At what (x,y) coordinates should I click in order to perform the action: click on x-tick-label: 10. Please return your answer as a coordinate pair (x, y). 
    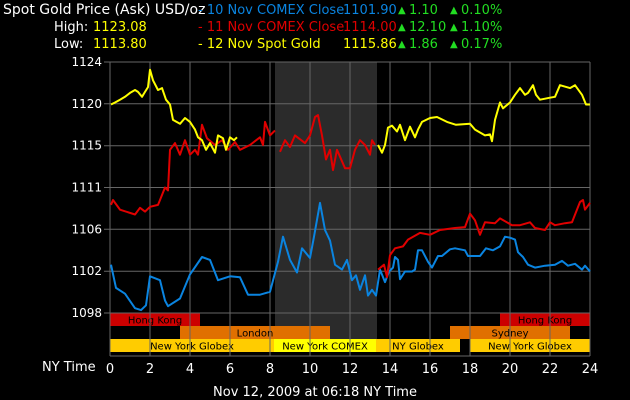
    Looking at the image, I should click on (310, 369).